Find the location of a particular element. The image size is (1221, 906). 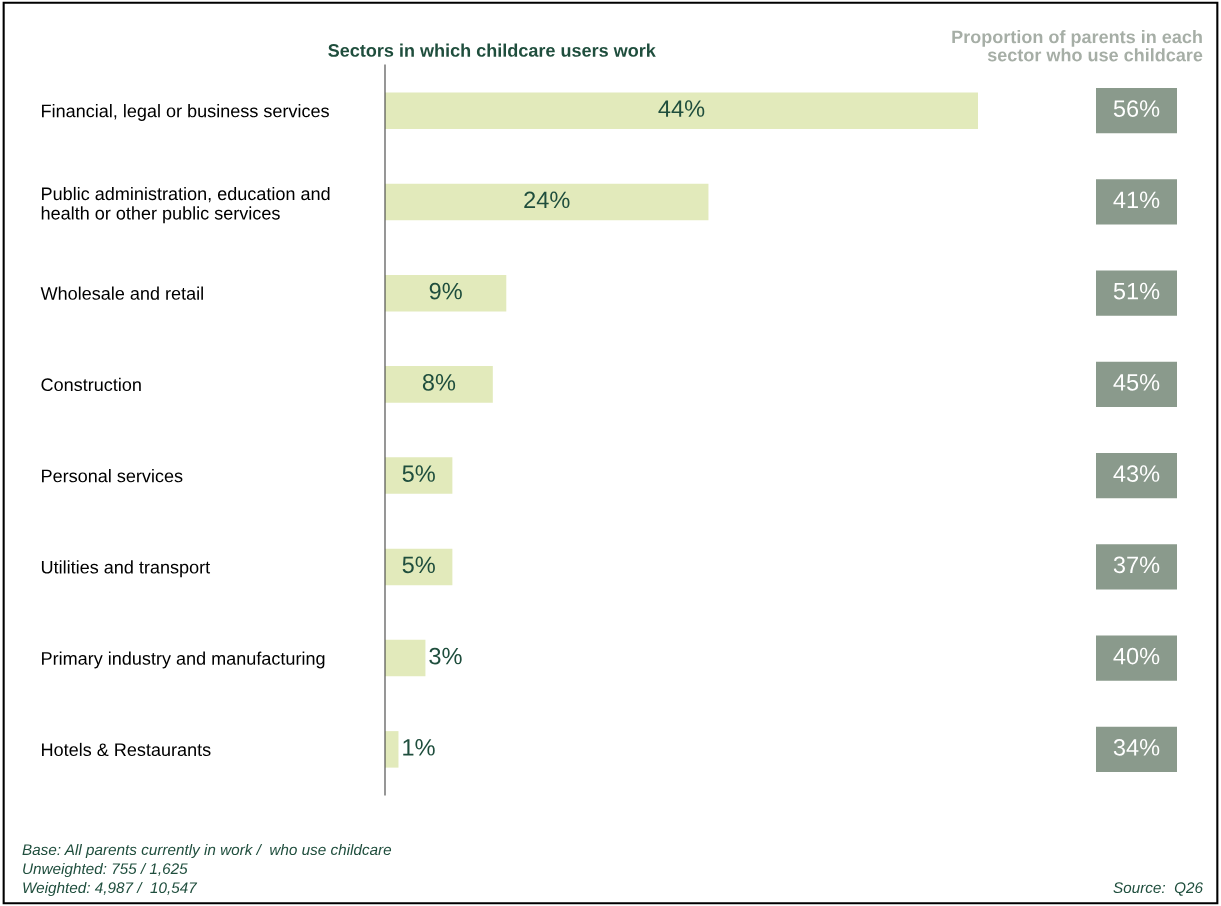

data-label: 24% is located at coordinates (547, 200).